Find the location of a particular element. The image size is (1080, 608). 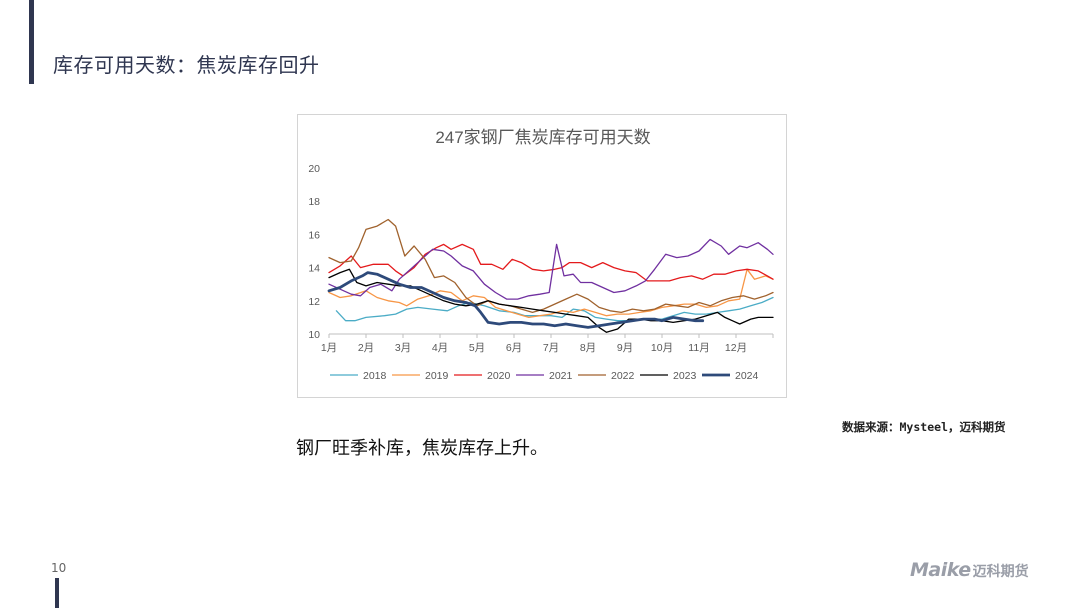

accent-bar-top is located at coordinates (31, 42).